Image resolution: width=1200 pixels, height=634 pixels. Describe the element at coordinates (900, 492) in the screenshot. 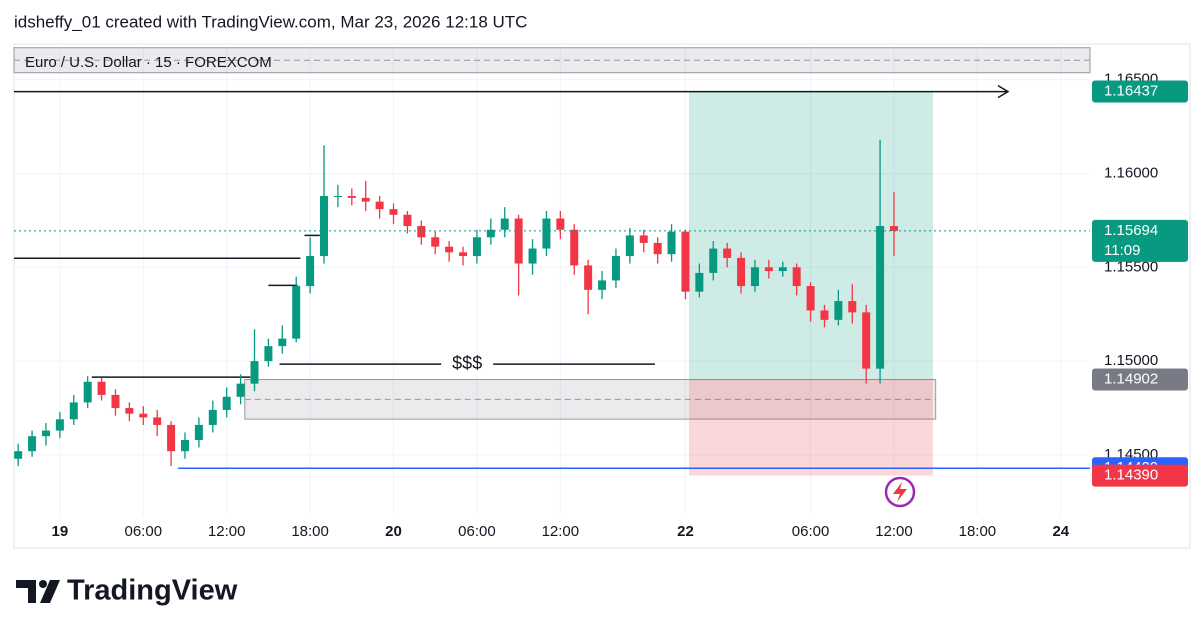

I see `alert-icon` at that location.